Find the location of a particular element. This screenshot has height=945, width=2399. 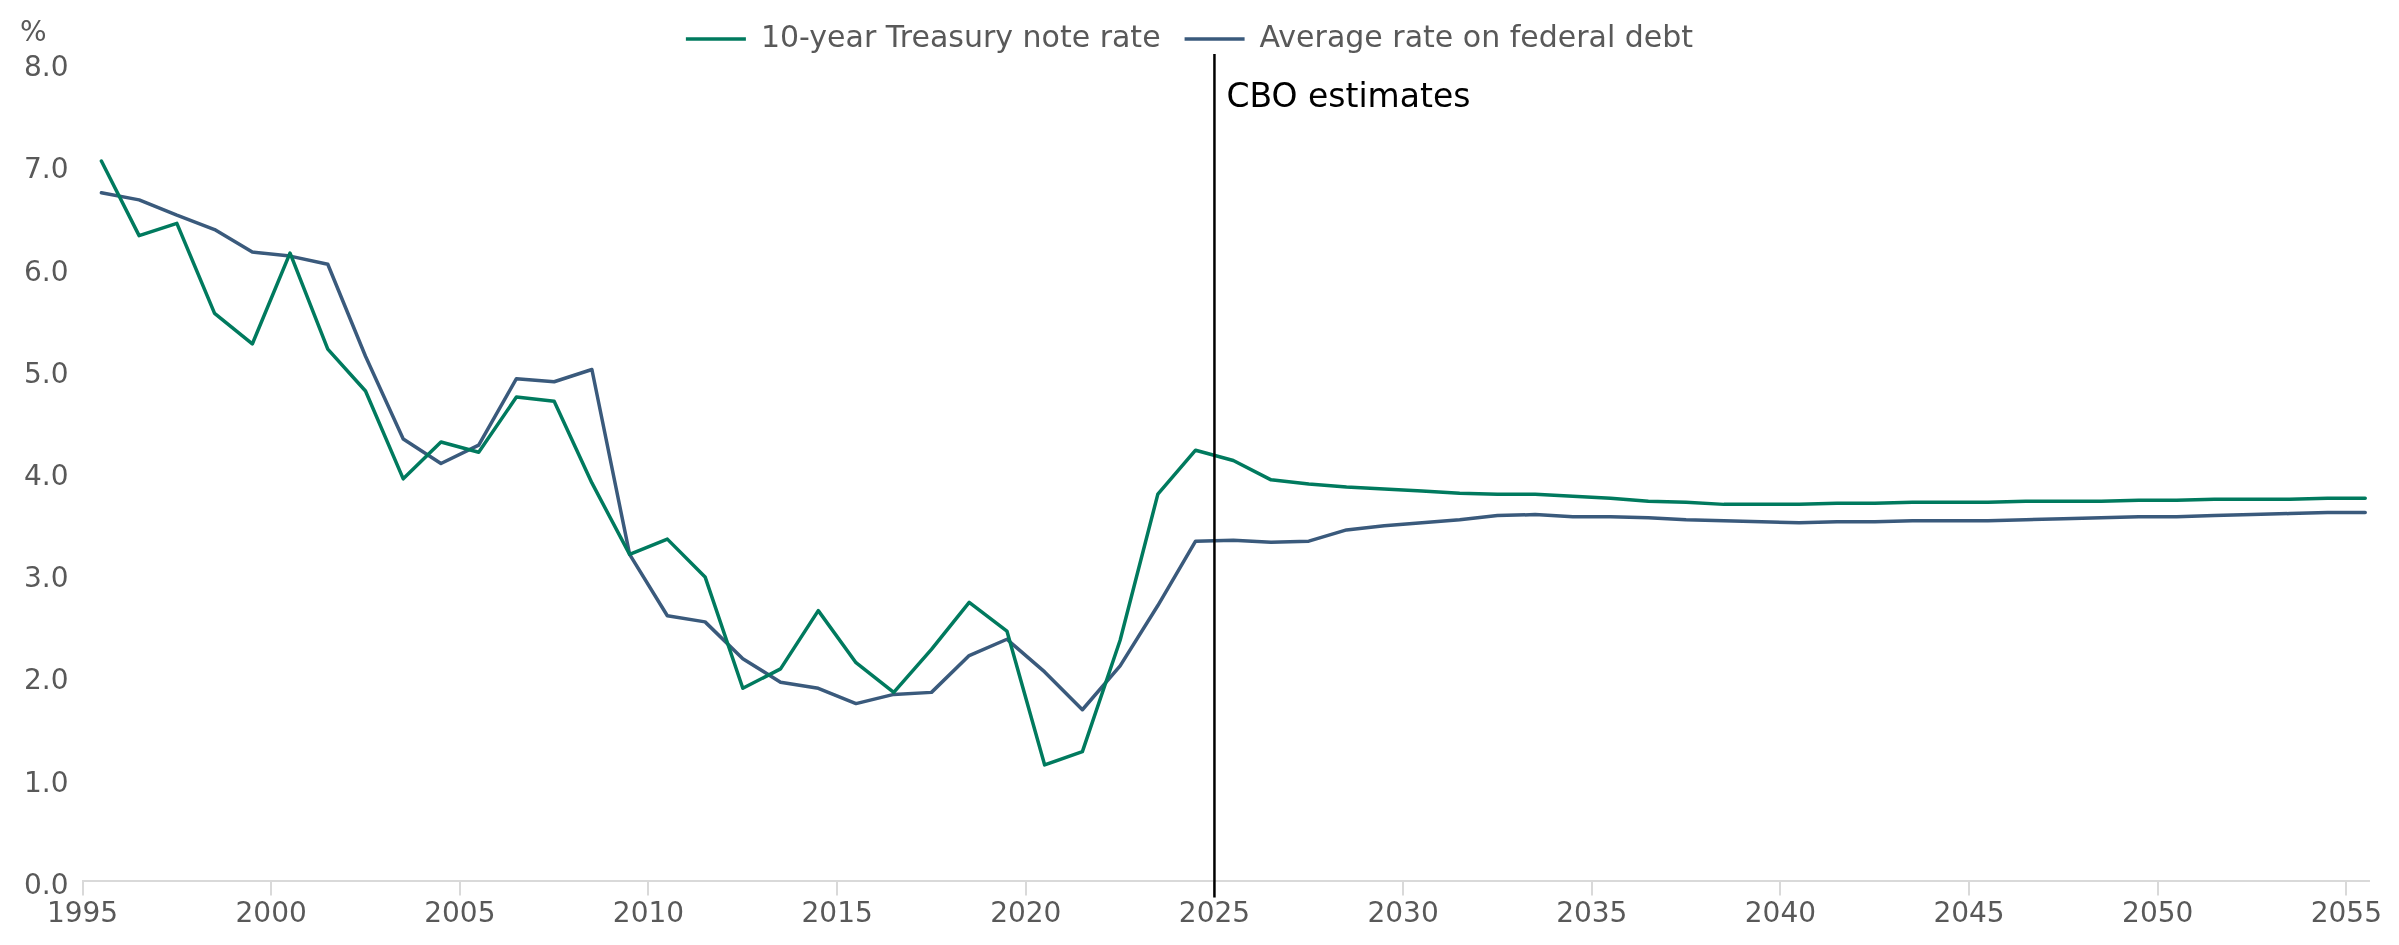

legend-label: Average rate on federal debt is located at coordinates (1476, 36).